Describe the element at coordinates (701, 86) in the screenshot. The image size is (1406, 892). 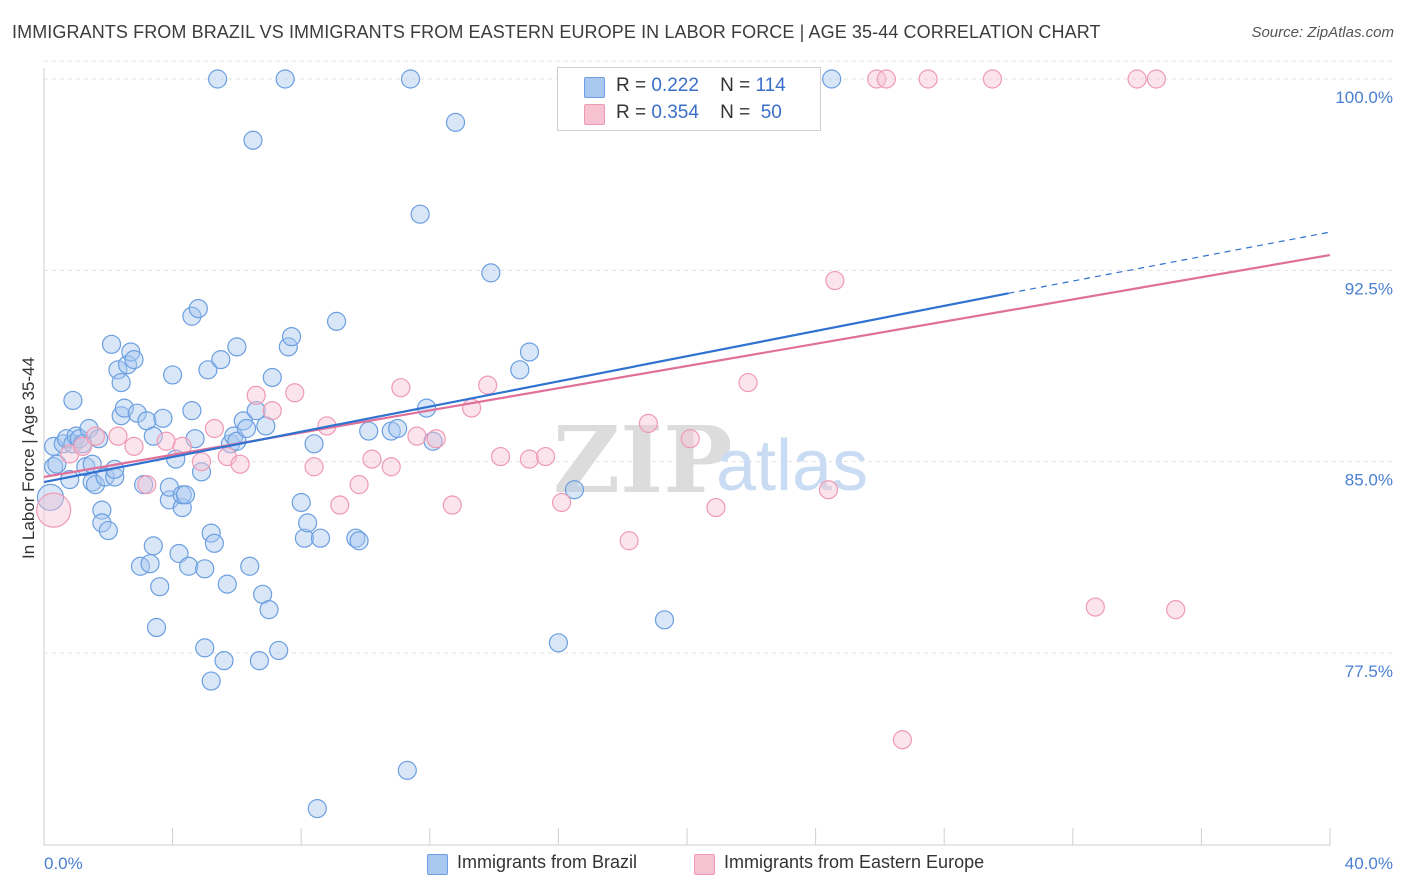
I see `legend-row-brazil-text: R = 0.222 N = 114` at that location.